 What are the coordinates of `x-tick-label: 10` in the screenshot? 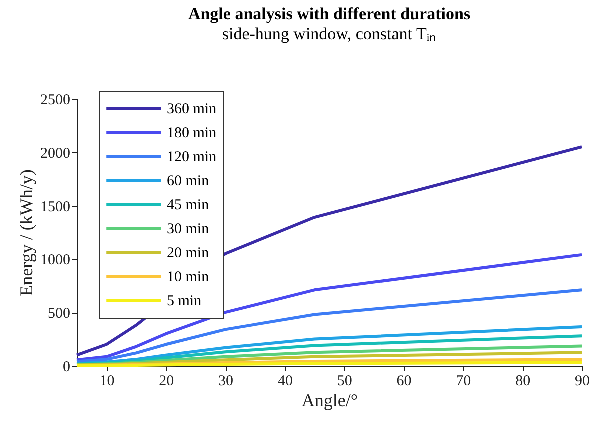 It's located at (107, 382).